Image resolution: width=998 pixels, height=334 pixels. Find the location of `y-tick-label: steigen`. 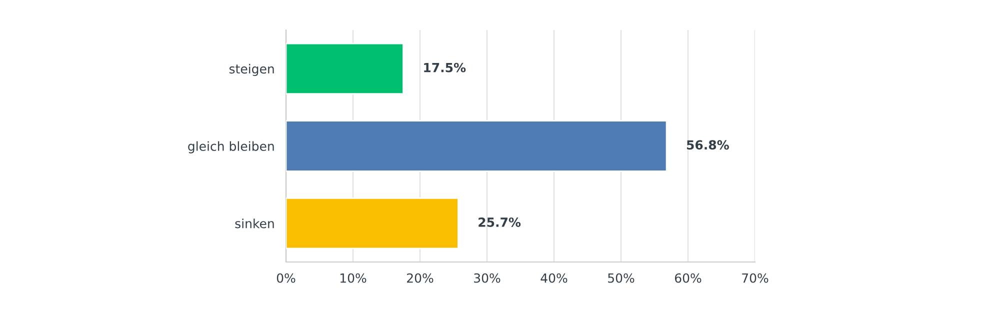

y-tick-label: steigen is located at coordinates (251, 70).